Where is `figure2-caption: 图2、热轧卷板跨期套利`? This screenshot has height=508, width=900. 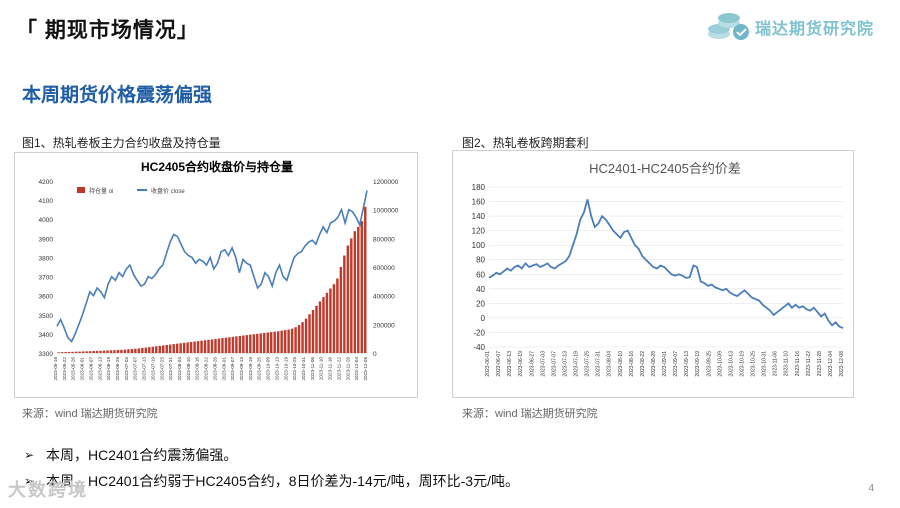
figure2-caption: 图2、热轧卷板跨期套利 is located at coordinates (525, 143).